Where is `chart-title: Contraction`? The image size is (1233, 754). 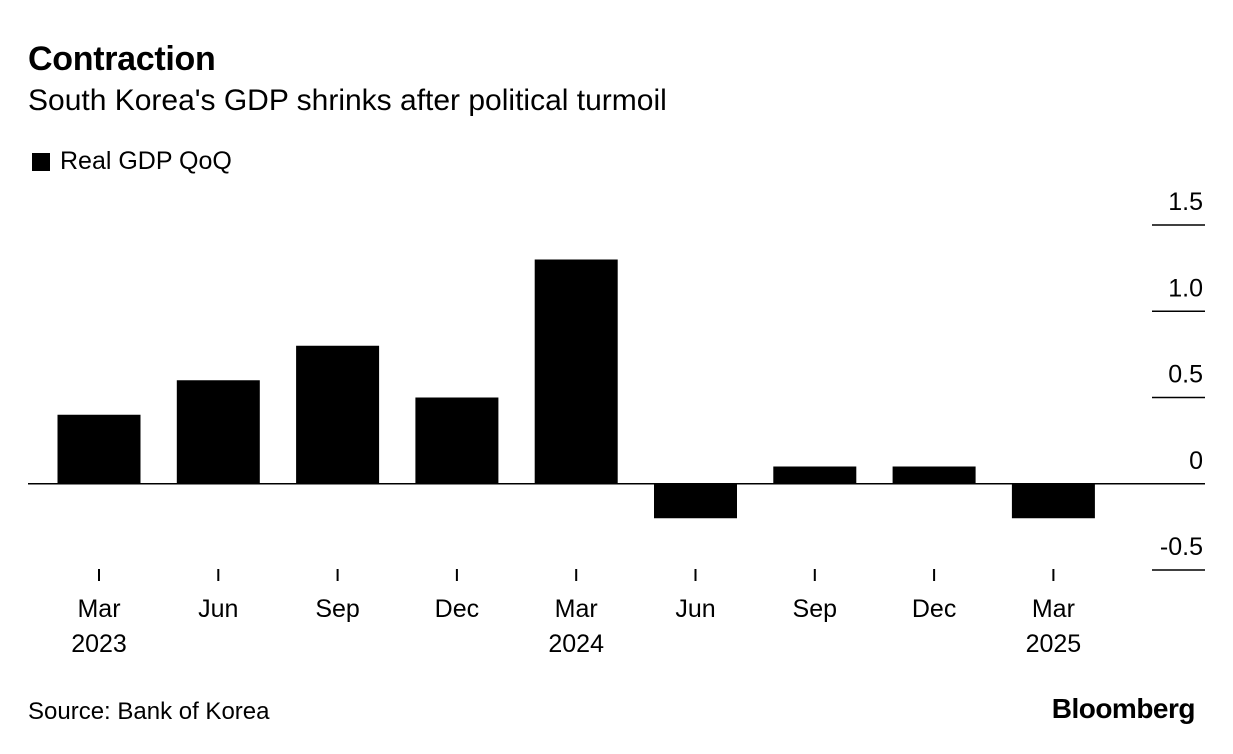
chart-title: Contraction is located at coordinates (122, 59).